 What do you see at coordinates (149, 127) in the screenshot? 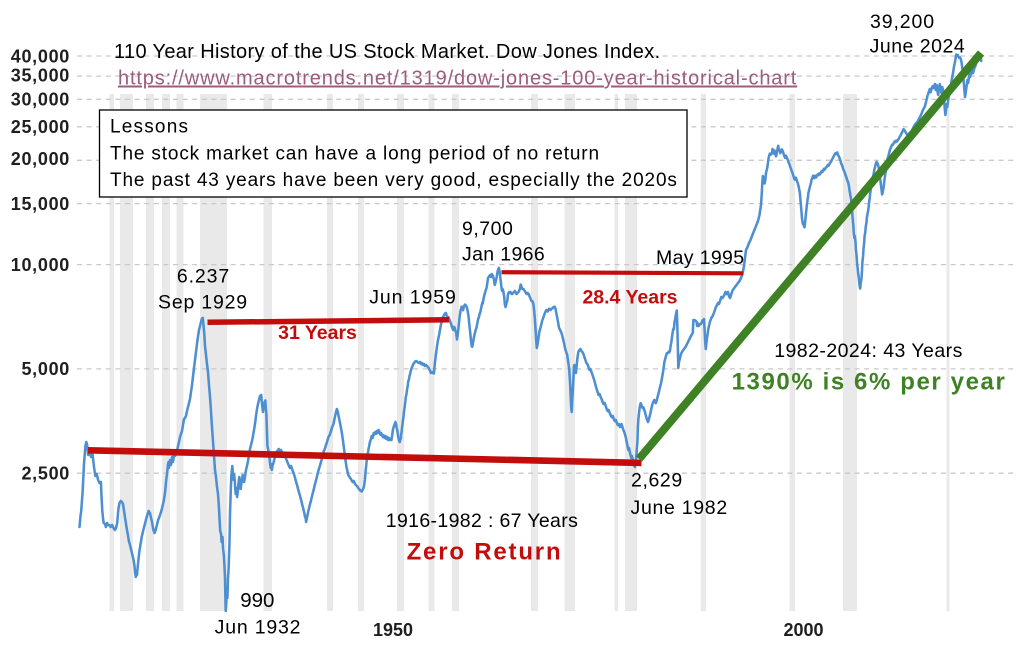
I see `svg-text: Lessons` at bounding box center [149, 127].